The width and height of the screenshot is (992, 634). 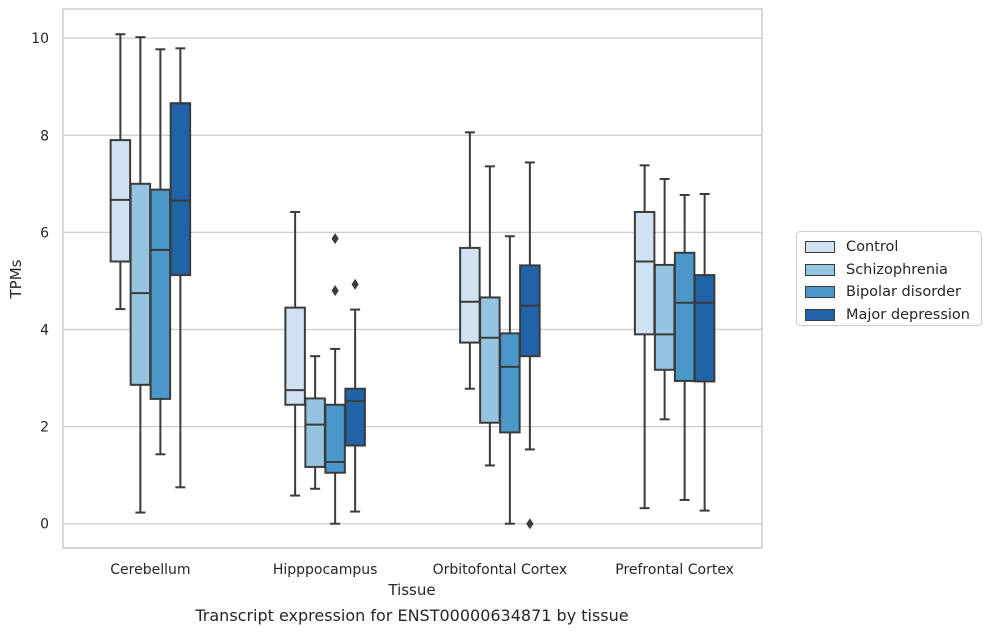 I want to click on y-tick-label: 10, so click(x=40, y=39).